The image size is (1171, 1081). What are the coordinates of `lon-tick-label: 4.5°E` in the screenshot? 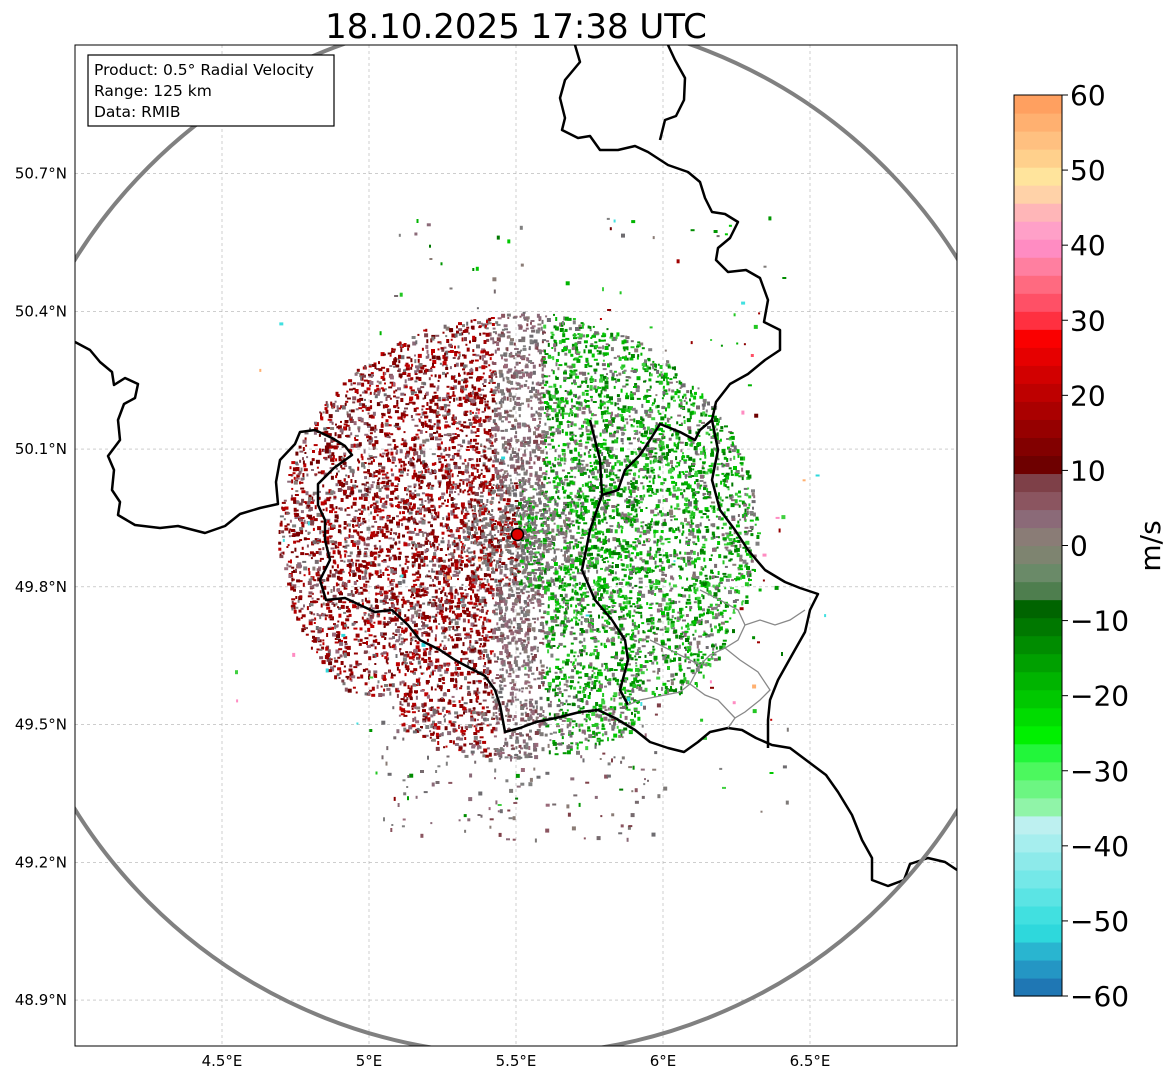 It's located at (222, 1061).